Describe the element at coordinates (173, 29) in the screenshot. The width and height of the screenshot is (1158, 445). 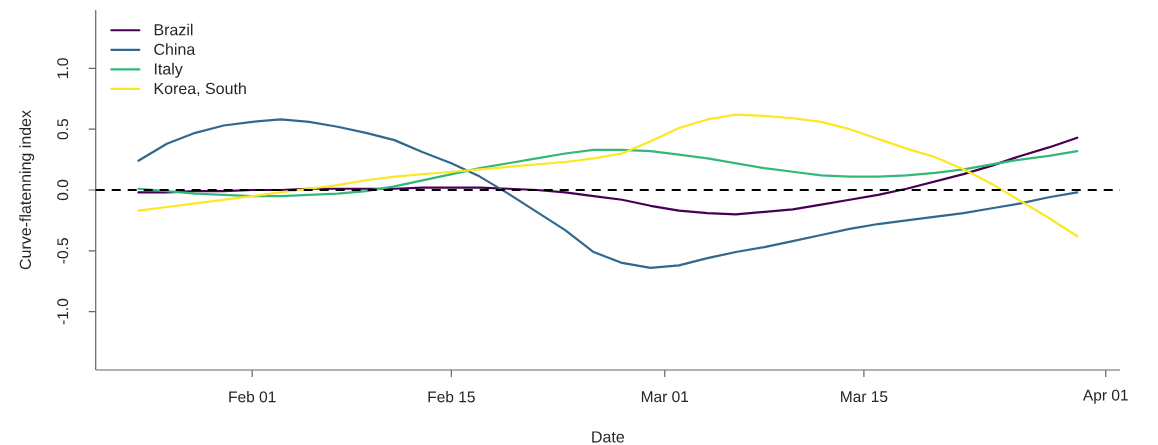
I see `legend-label: Brazil` at that location.